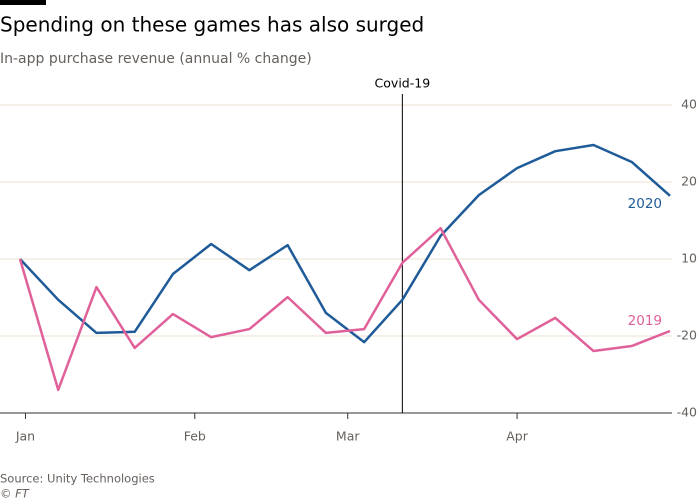 The width and height of the screenshot is (700, 500). What do you see at coordinates (517, 436) in the screenshot?
I see `x-tick-label: Apr` at bounding box center [517, 436].